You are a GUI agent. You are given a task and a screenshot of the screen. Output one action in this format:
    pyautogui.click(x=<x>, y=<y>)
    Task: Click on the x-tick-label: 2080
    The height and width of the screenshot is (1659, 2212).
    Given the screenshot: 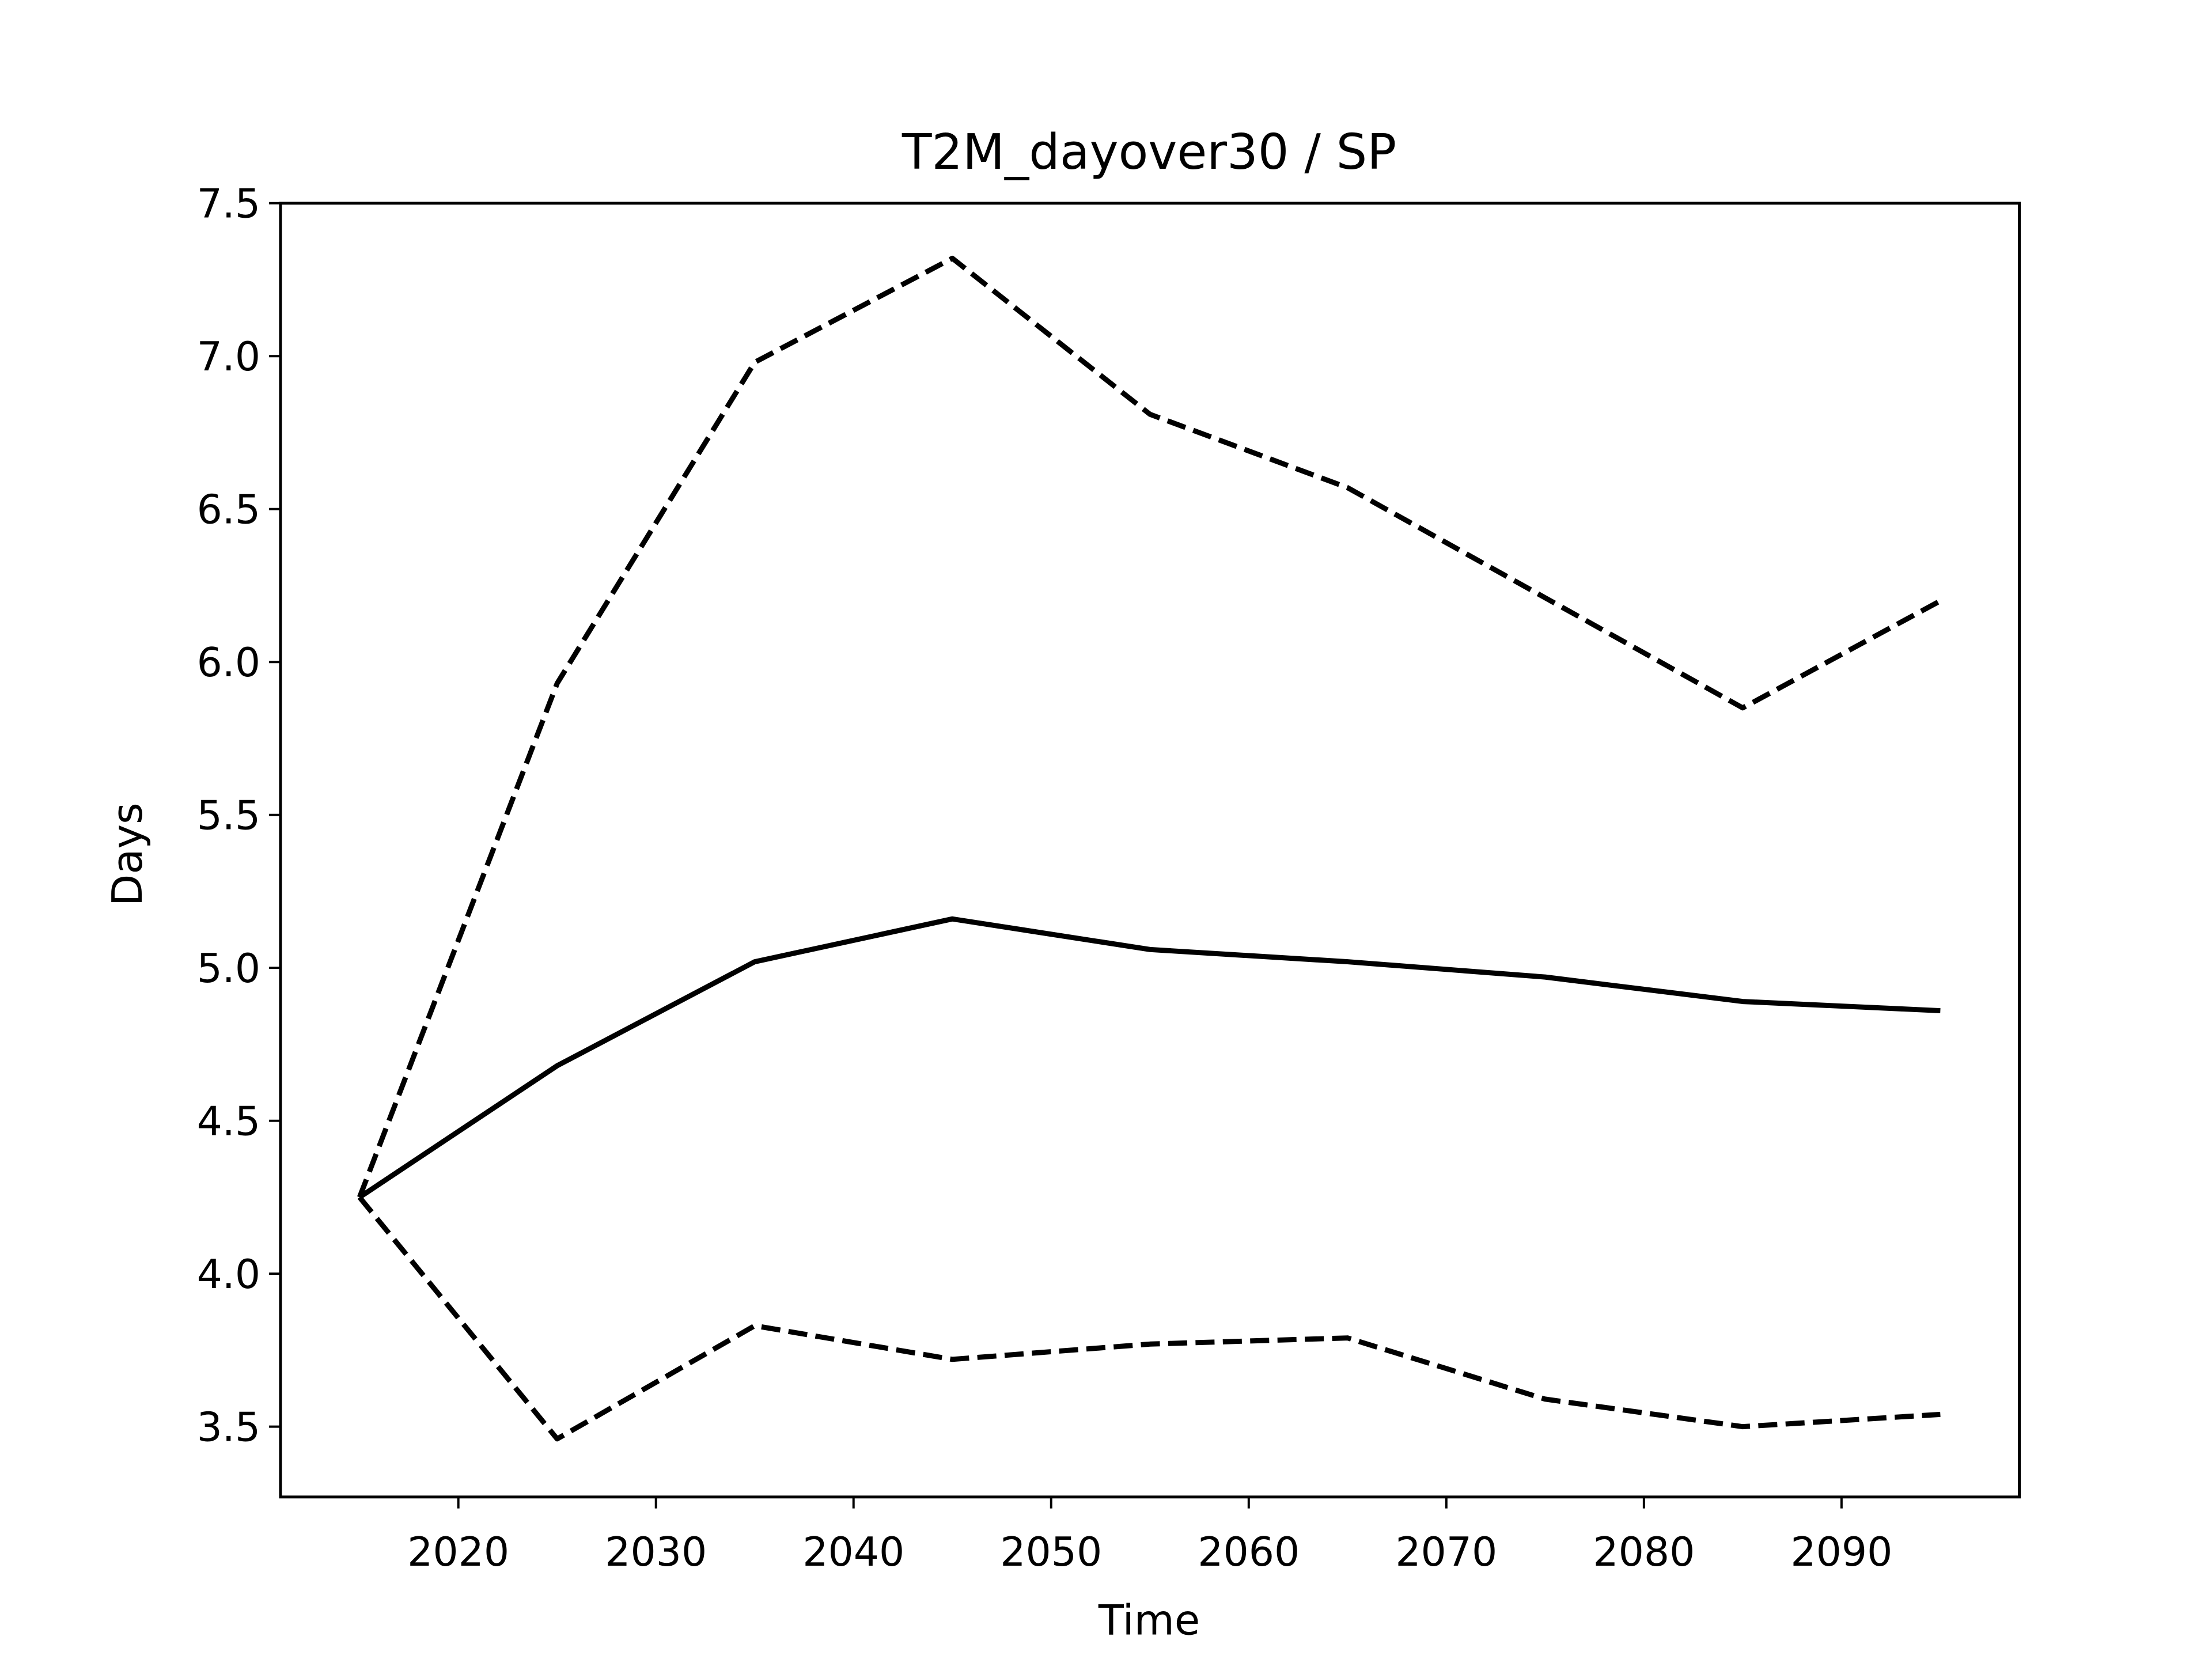 What is the action you would take?
    pyautogui.click(x=1644, y=1552)
    